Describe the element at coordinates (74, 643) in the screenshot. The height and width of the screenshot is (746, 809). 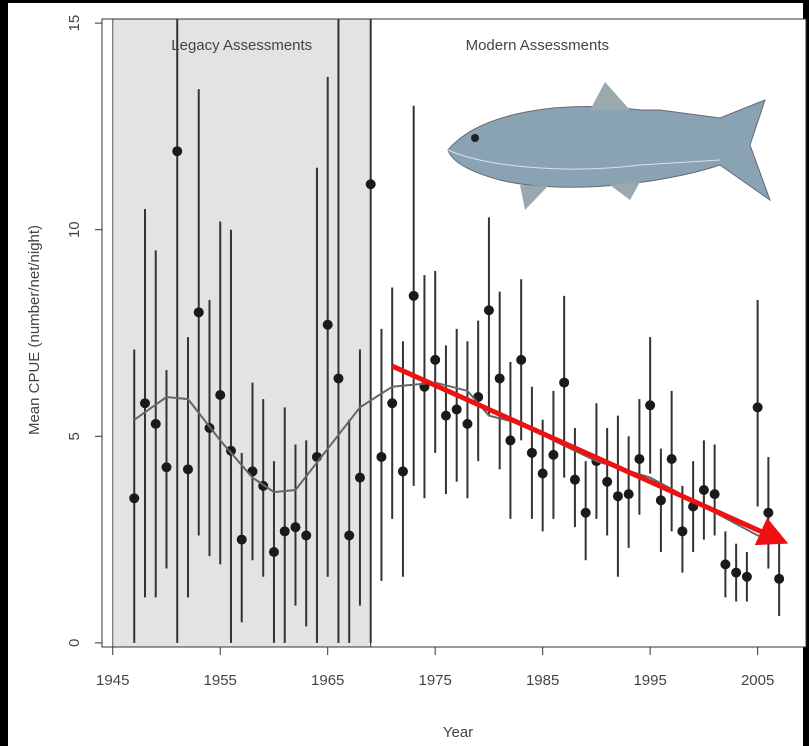
I see `y-tick-label: 0` at that location.